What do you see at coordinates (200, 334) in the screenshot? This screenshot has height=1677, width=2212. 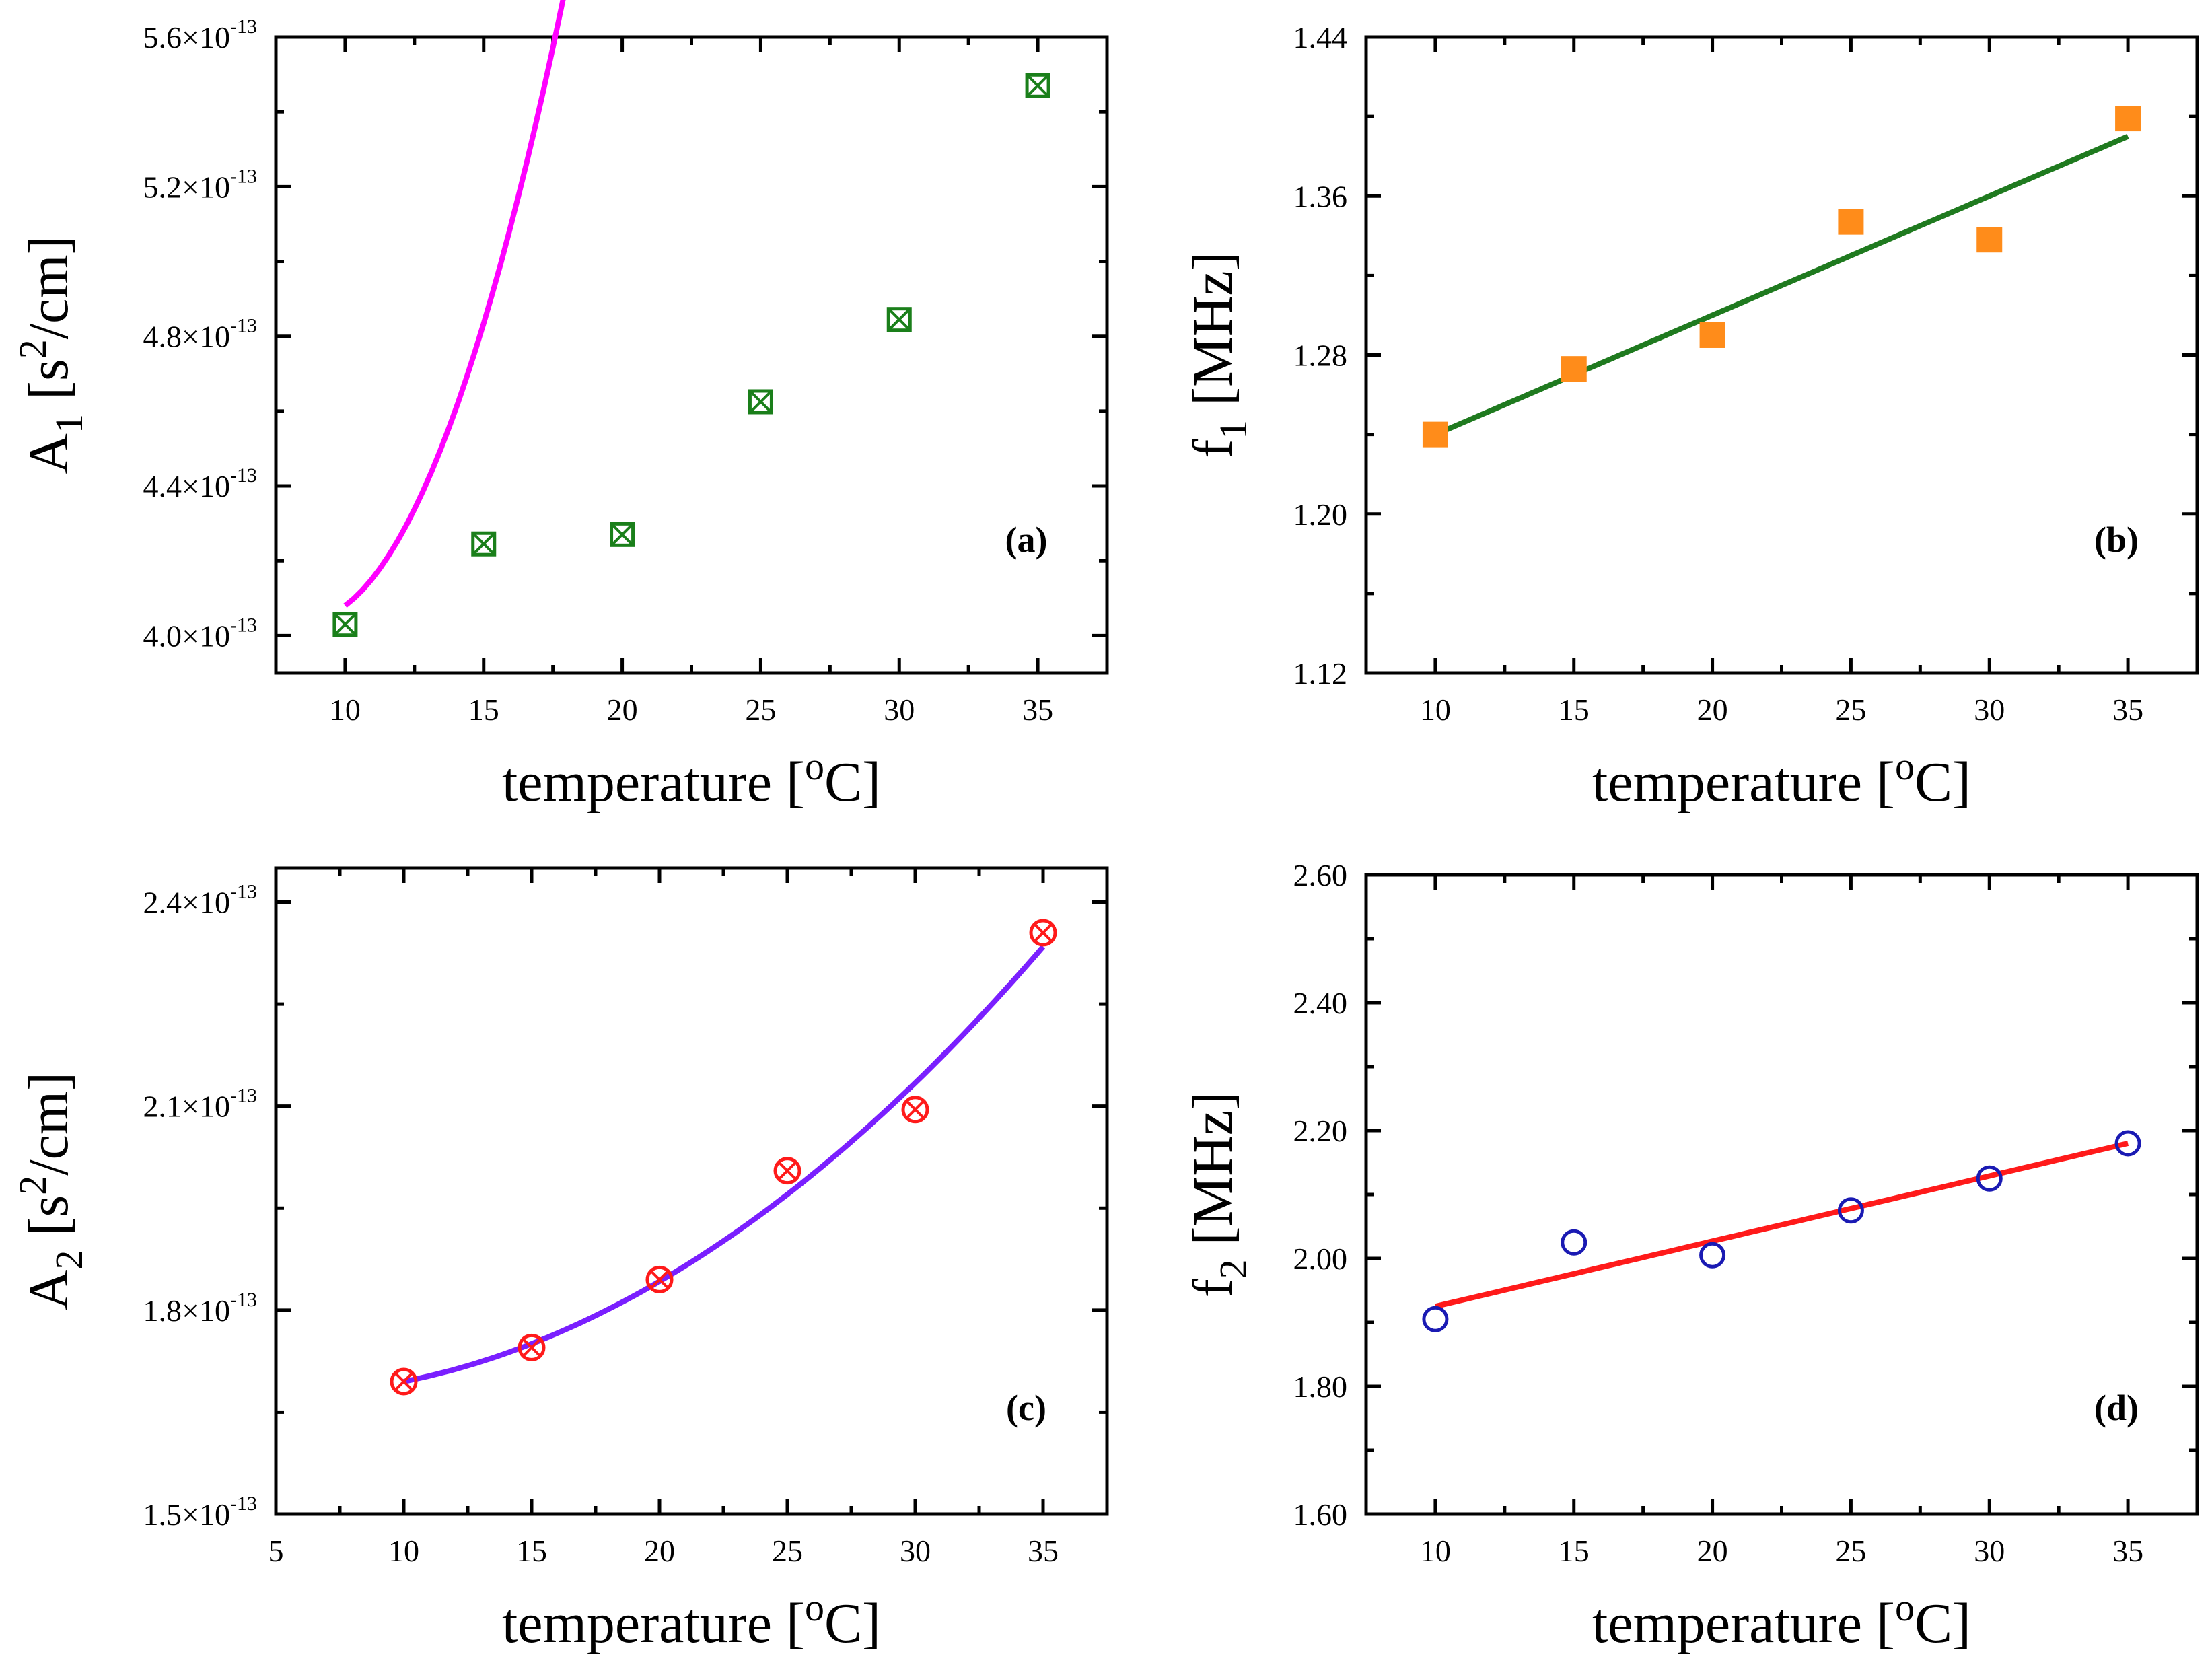 I see `y-tick-label: 4.8×10⁻¹³` at bounding box center [200, 334].